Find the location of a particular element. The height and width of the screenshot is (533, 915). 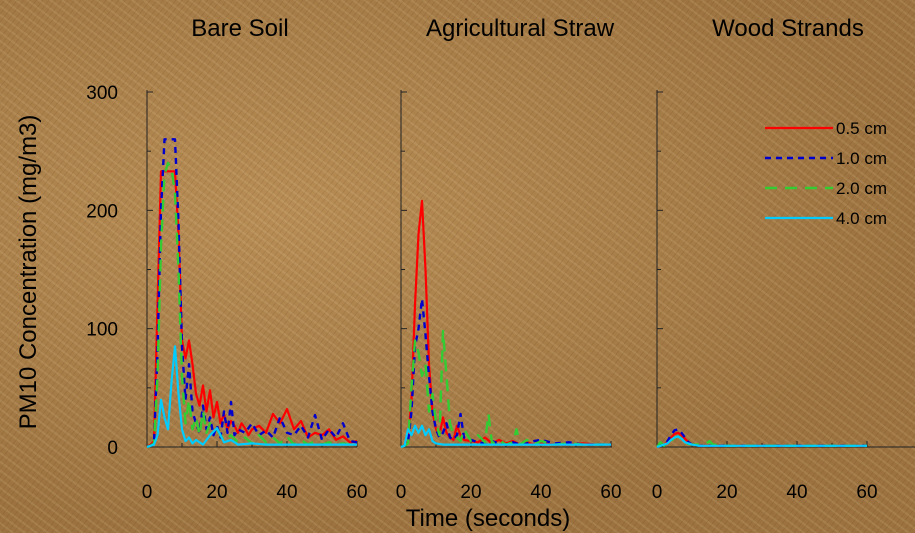

series-line-2-0-cm is located at coordinates (505, 389).